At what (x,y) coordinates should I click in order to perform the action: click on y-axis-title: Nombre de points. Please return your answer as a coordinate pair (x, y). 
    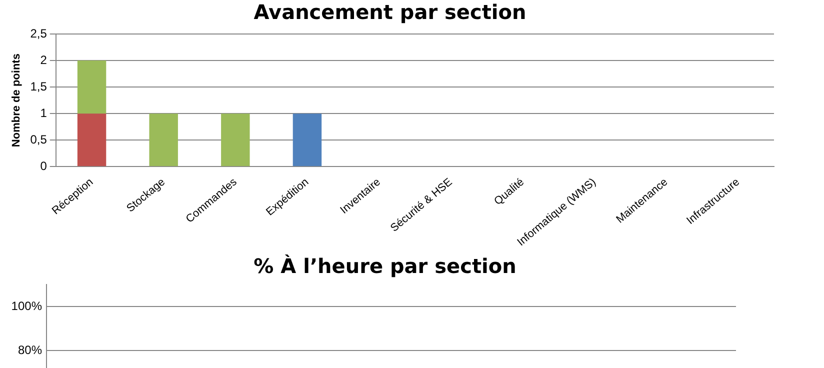
    Looking at the image, I should click on (16, 101).